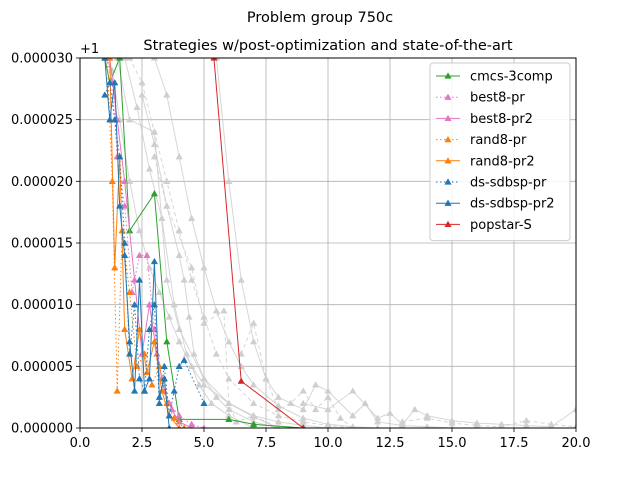  I want to click on legend-label: popstar-S, so click(501, 225).